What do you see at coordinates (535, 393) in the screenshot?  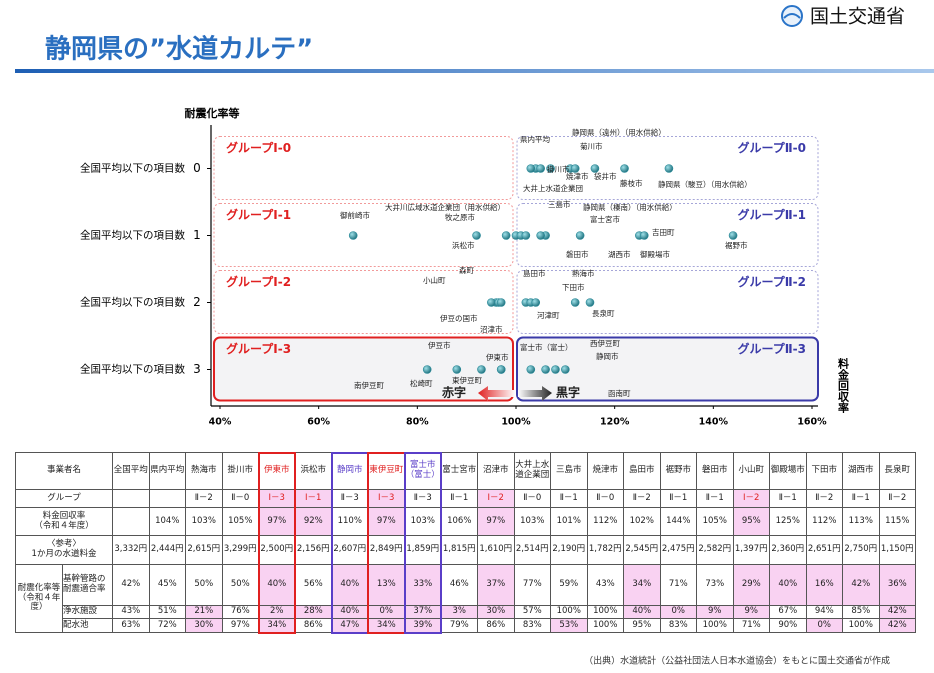 I see `surplus-arrow` at bounding box center [535, 393].